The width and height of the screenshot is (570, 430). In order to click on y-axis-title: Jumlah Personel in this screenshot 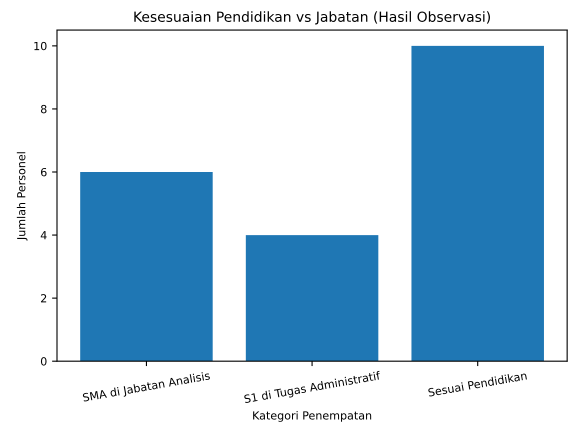, I will do `click(22, 196)`.